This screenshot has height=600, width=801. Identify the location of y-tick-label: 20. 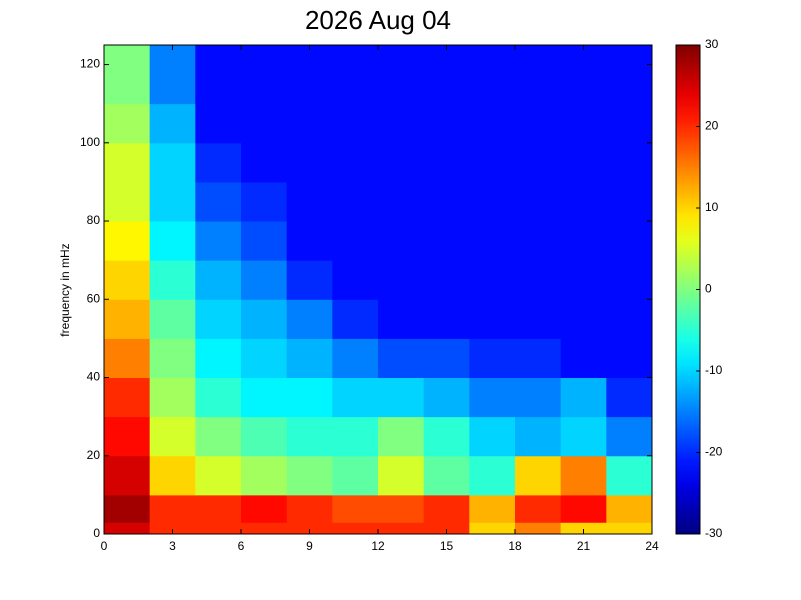
(94, 455).